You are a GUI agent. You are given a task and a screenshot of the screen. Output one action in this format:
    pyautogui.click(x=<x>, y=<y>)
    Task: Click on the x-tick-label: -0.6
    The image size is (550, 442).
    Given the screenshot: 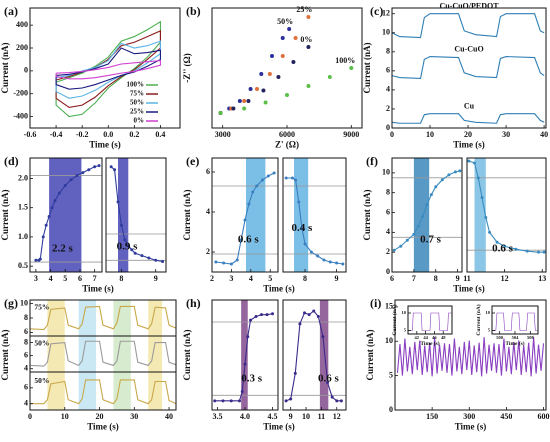 What is the action you would take?
    pyautogui.click(x=30, y=134)
    